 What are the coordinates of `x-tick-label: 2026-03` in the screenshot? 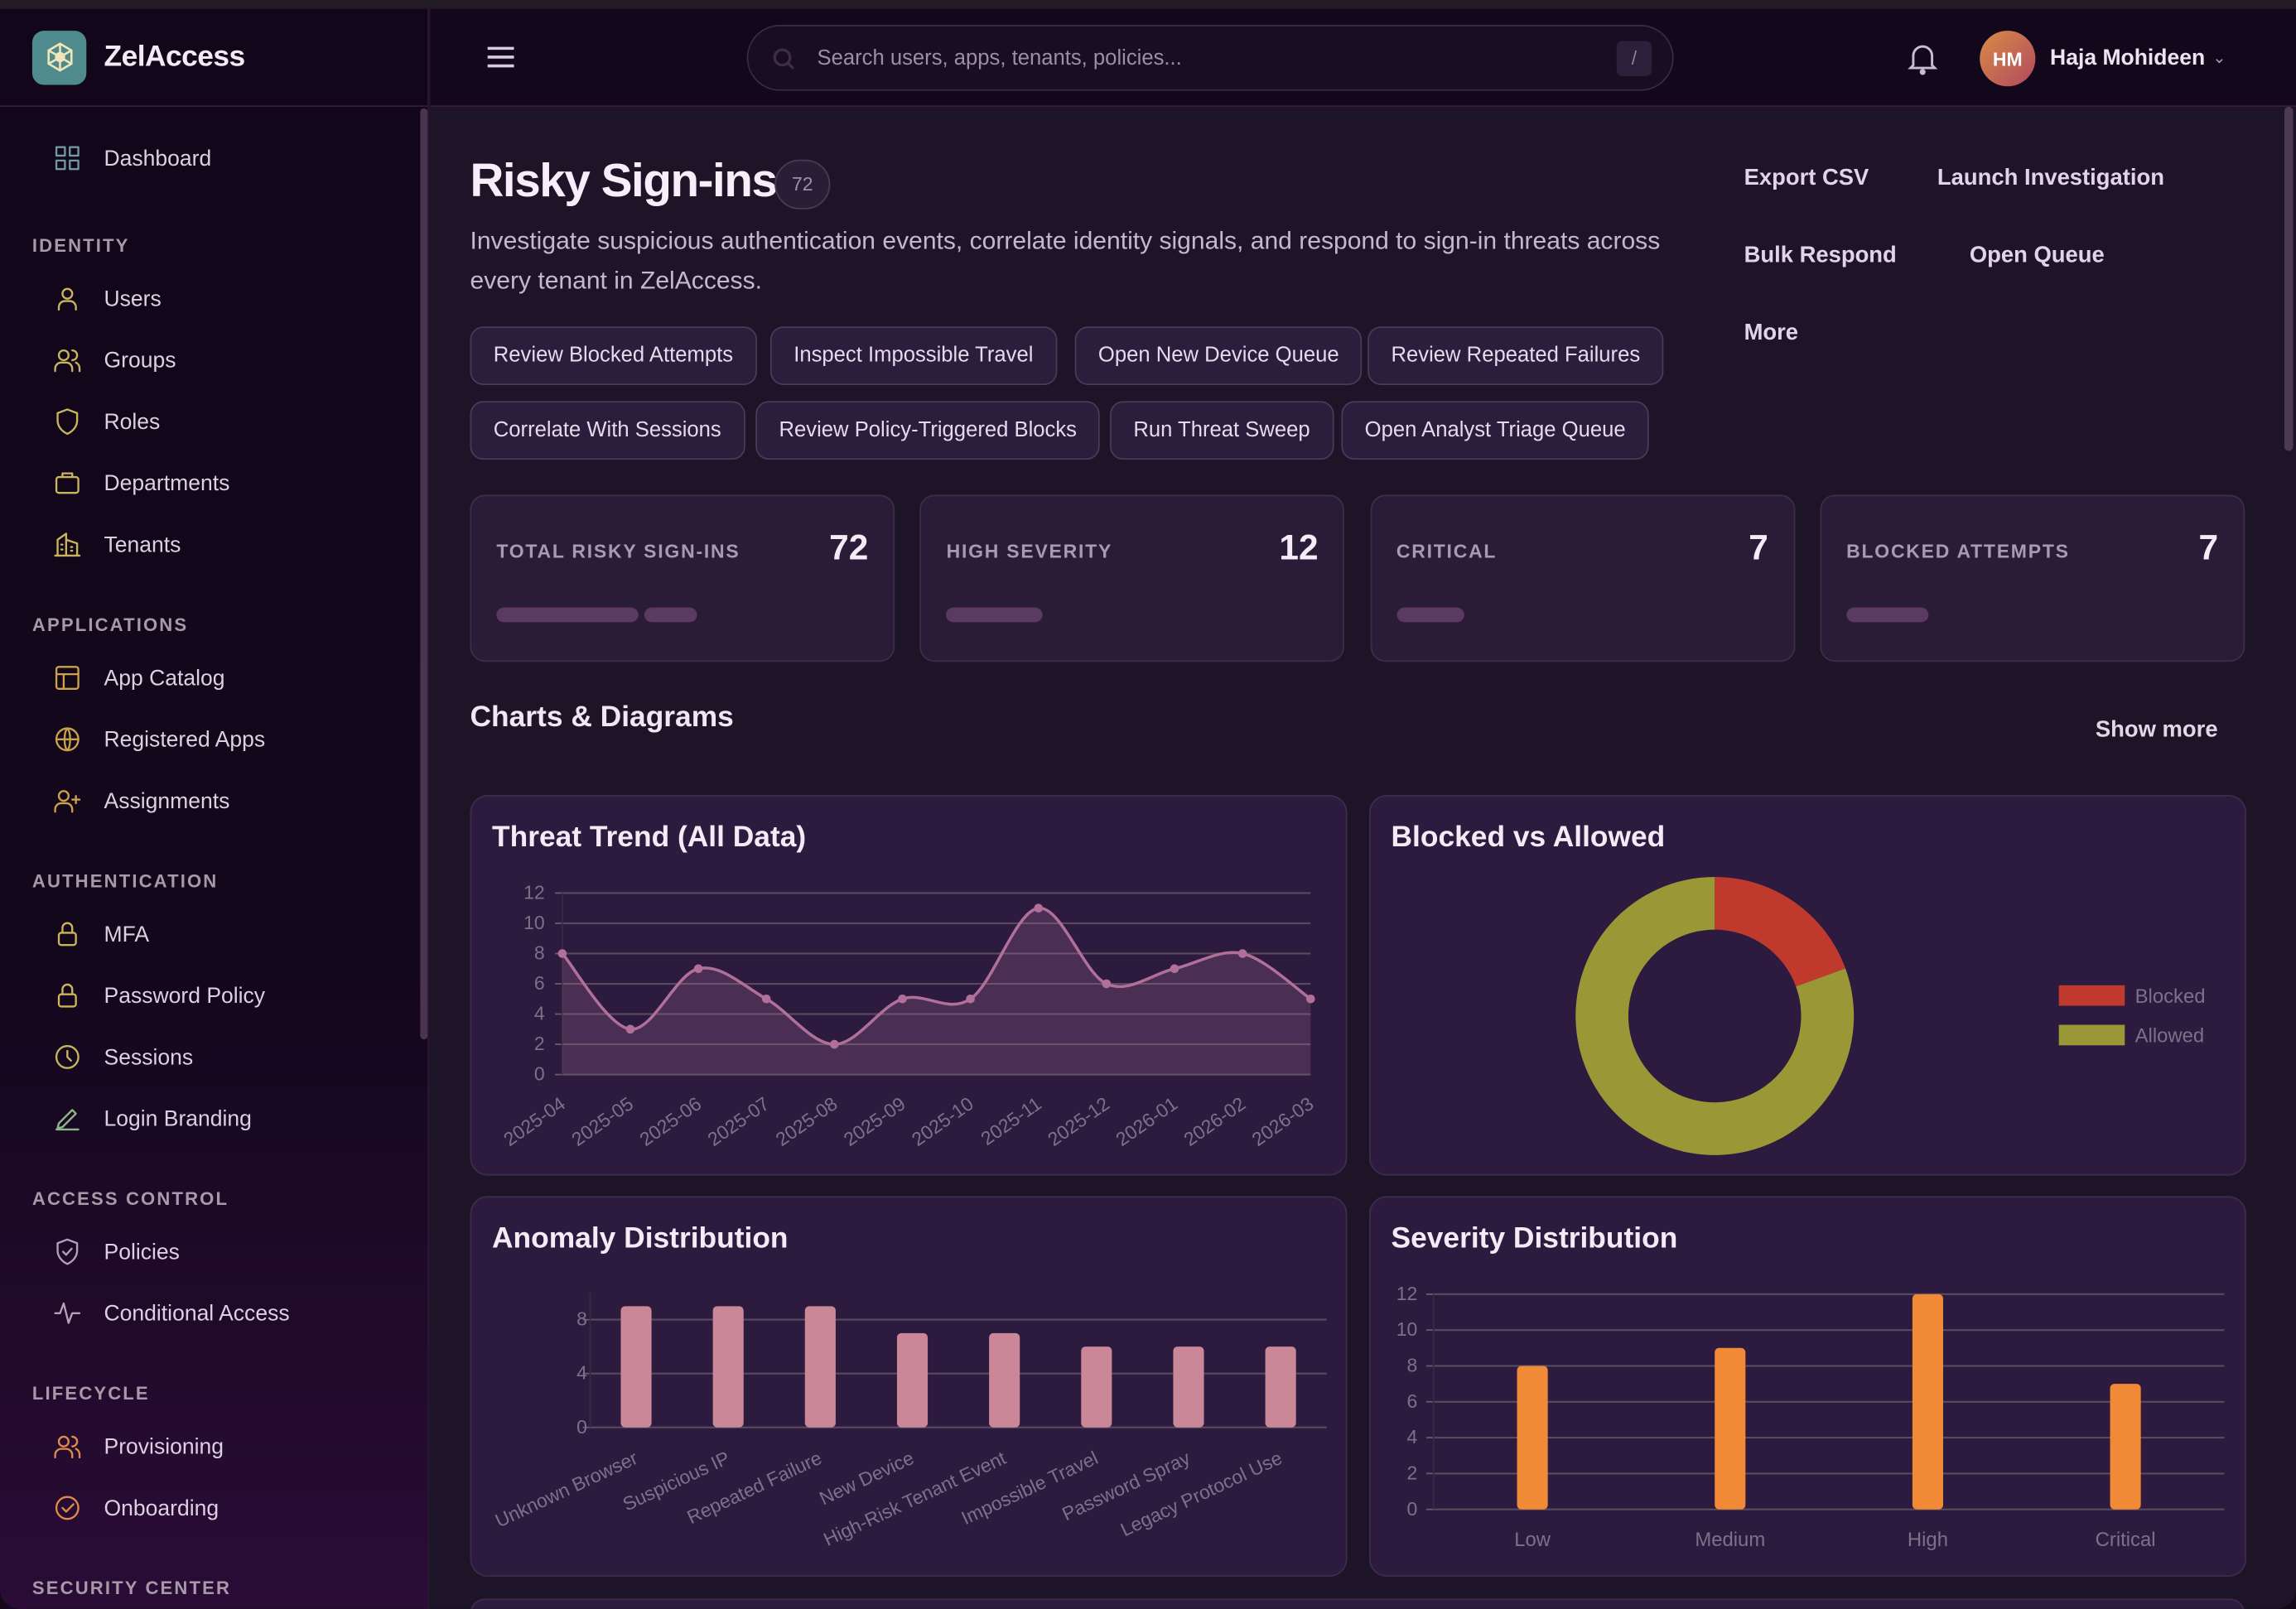 It's located at (1282, 1121).